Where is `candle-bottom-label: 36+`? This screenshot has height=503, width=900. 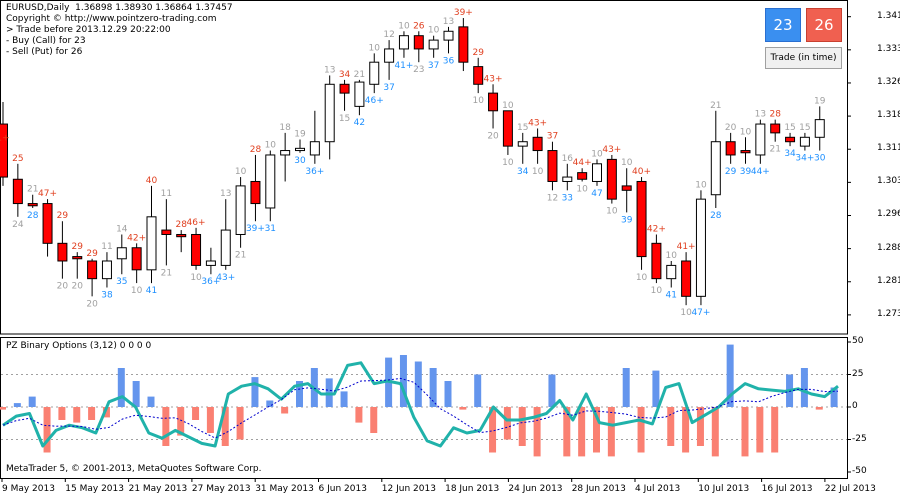
candle-bottom-label: 36+ is located at coordinates (314, 172).